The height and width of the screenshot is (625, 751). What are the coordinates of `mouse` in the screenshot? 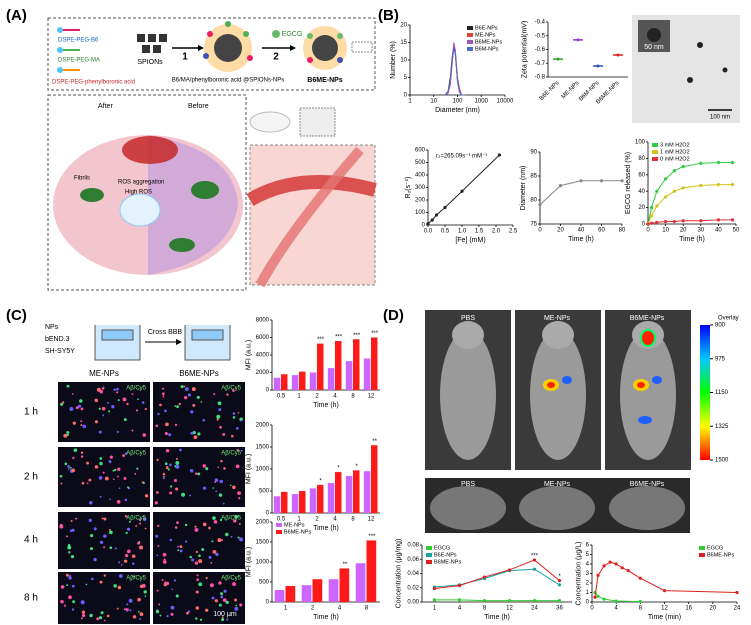 It's located at (270, 122).